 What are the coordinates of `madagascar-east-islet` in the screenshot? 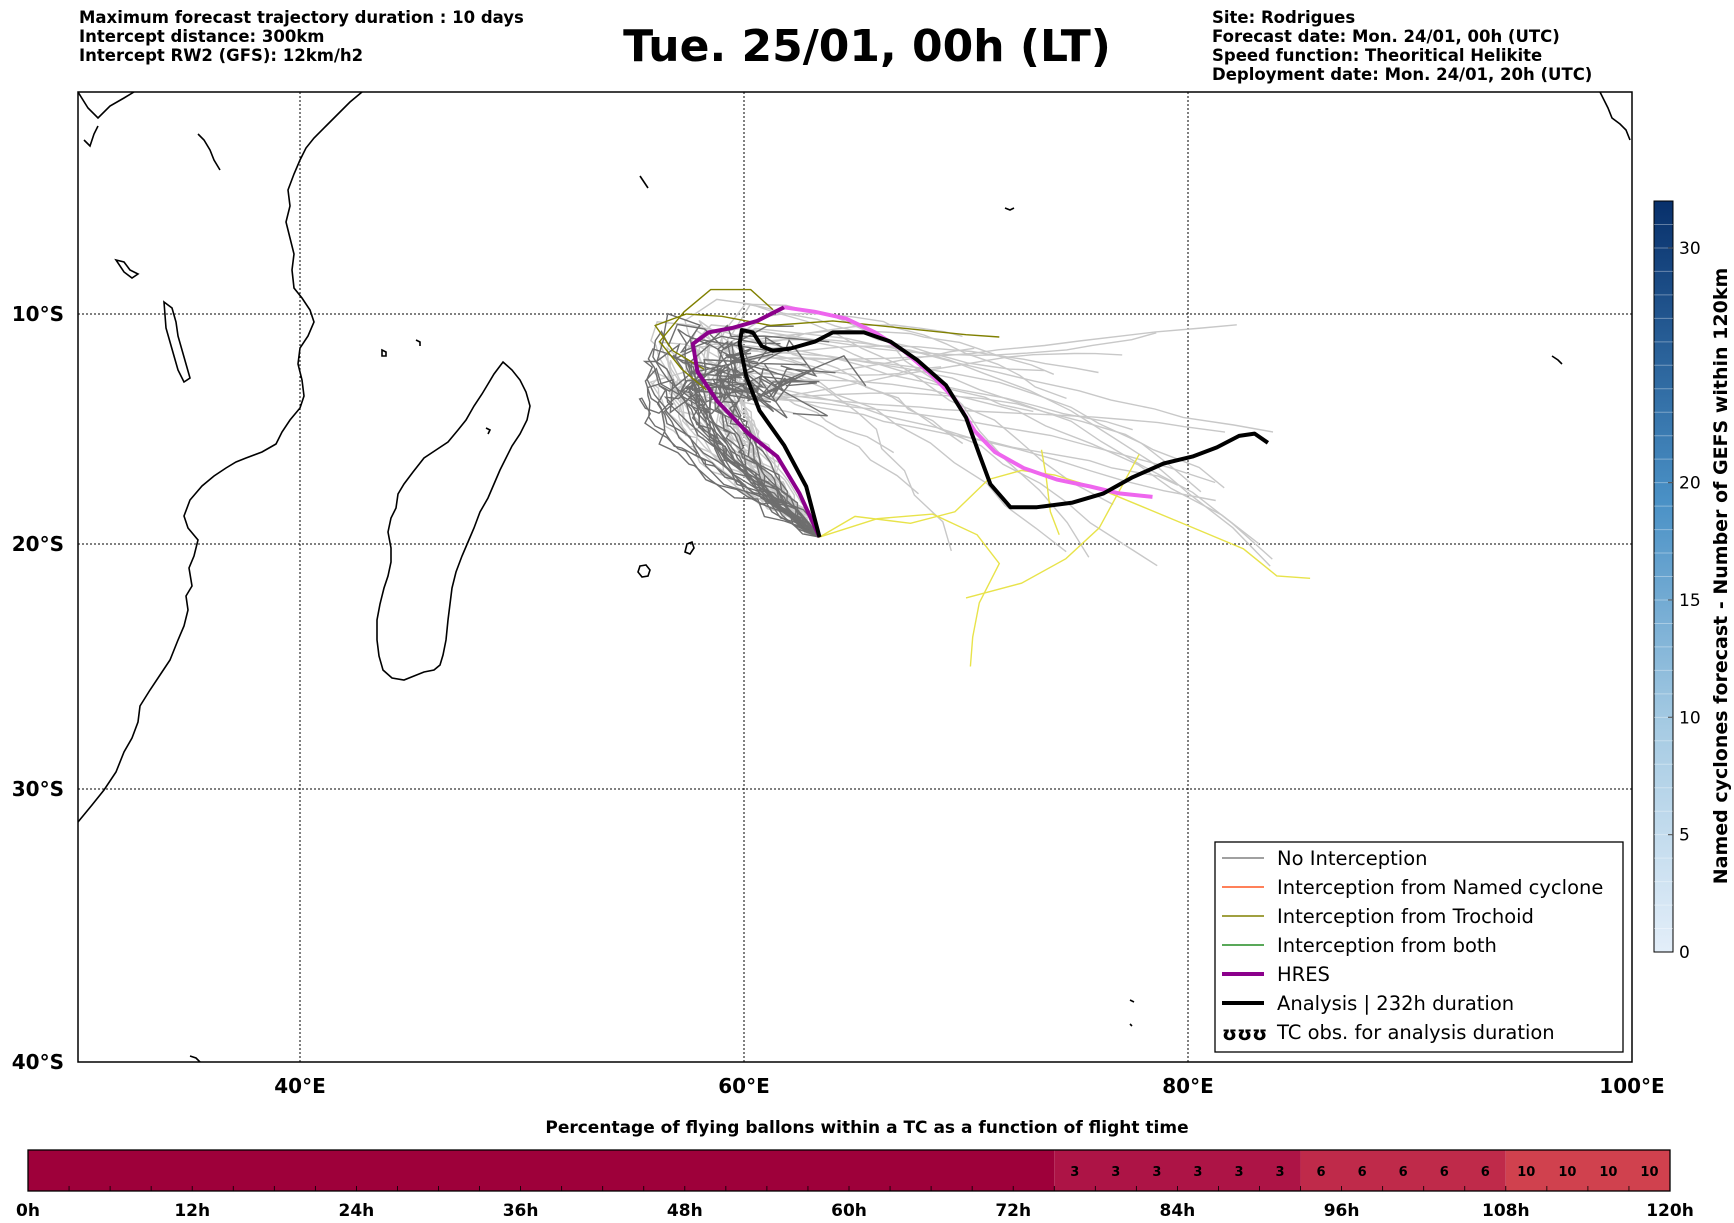 It's located at (488, 431).